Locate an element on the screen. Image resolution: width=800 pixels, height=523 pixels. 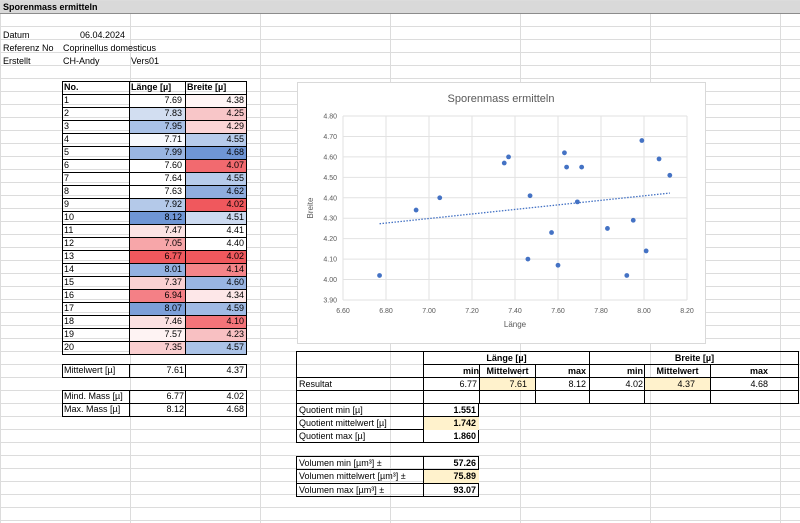
mittelwert-breite: 4.37 is located at coordinates (235, 370).